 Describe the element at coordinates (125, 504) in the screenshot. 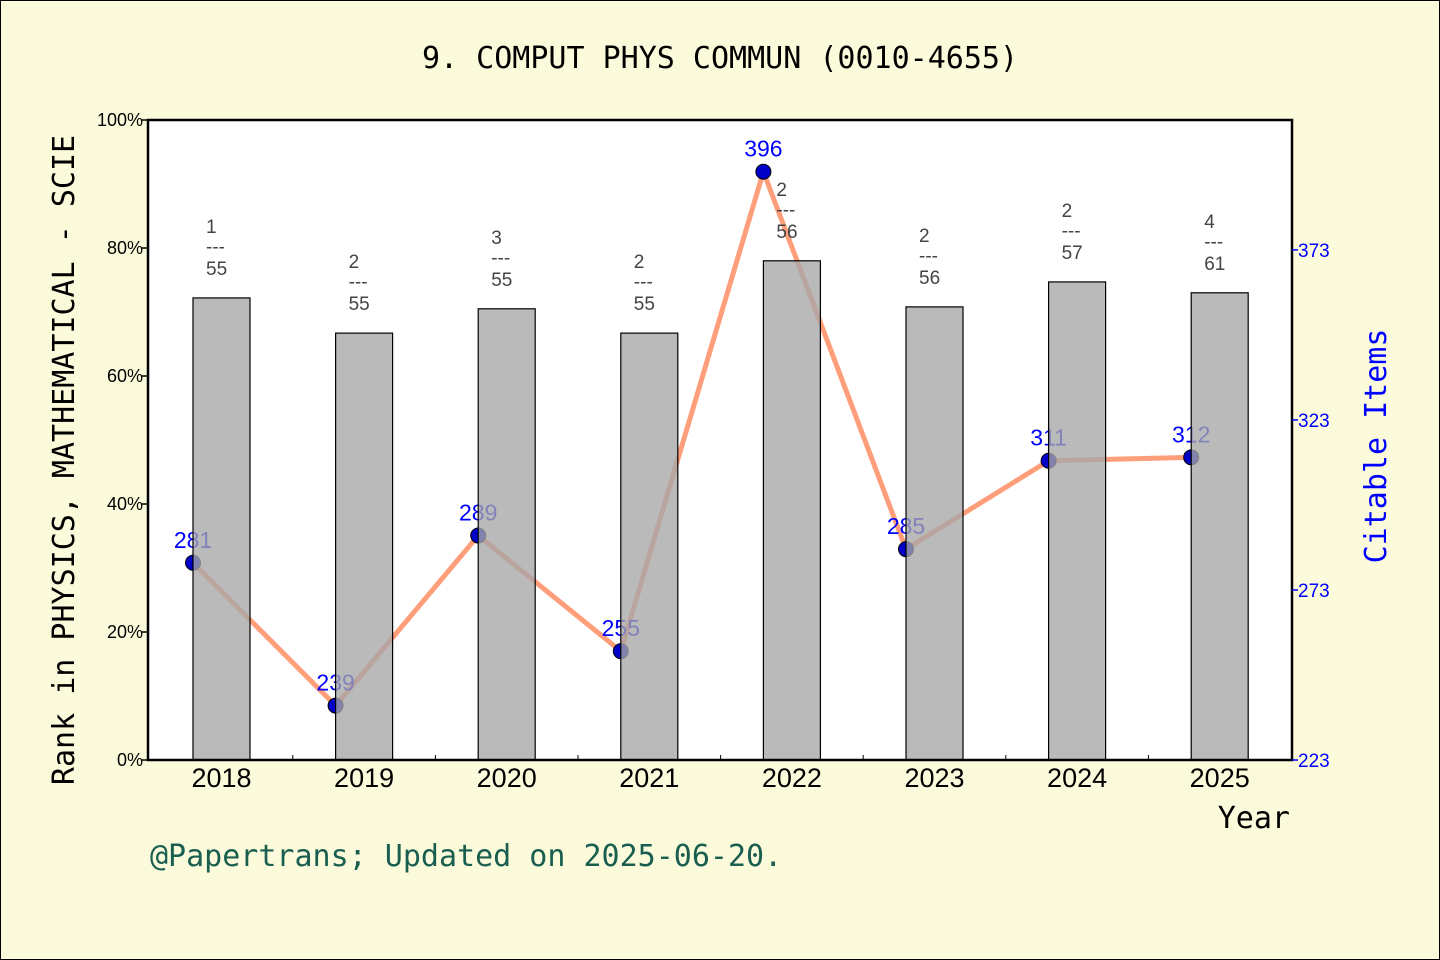

I see `y-tick-label: 40%` at that location.